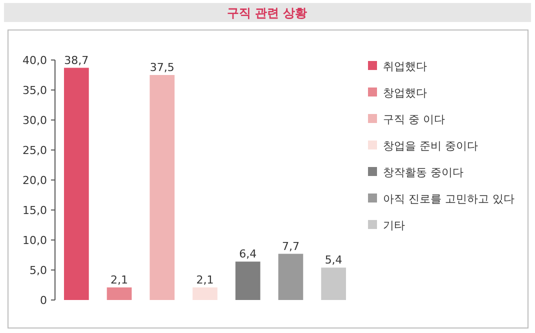 The image size is (535, 333). Describe the element at coordinates (448, 199) in the screenshot. I see `legend-label: 아직 진로를 고민하고 있다` at that location.